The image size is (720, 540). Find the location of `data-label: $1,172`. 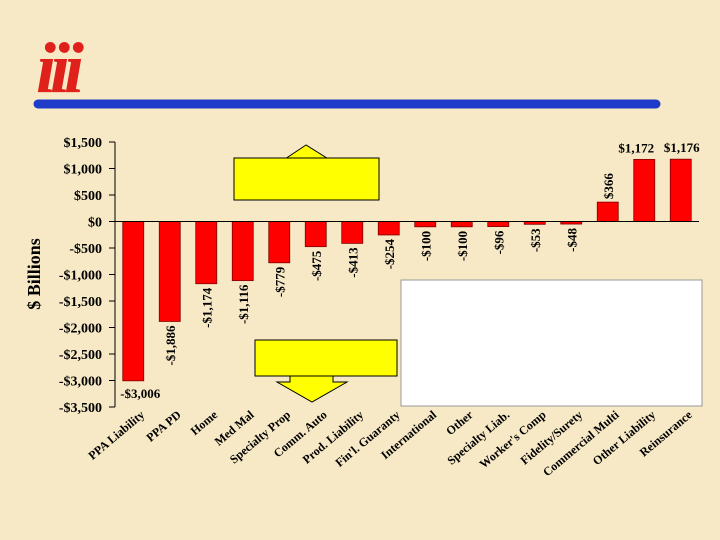

data-label: $1,172 is located at coordinates (636, 147).